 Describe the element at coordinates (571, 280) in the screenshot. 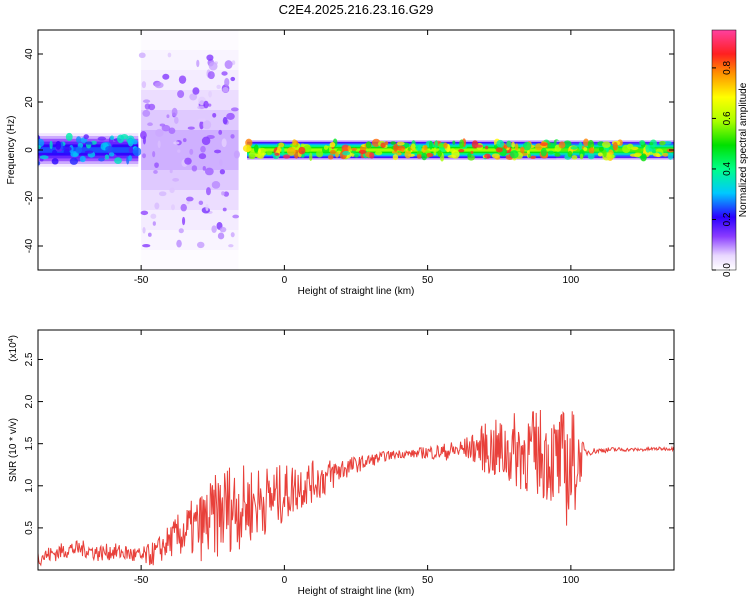

I see `spectrogram-x-tick-label: 100` at that location.